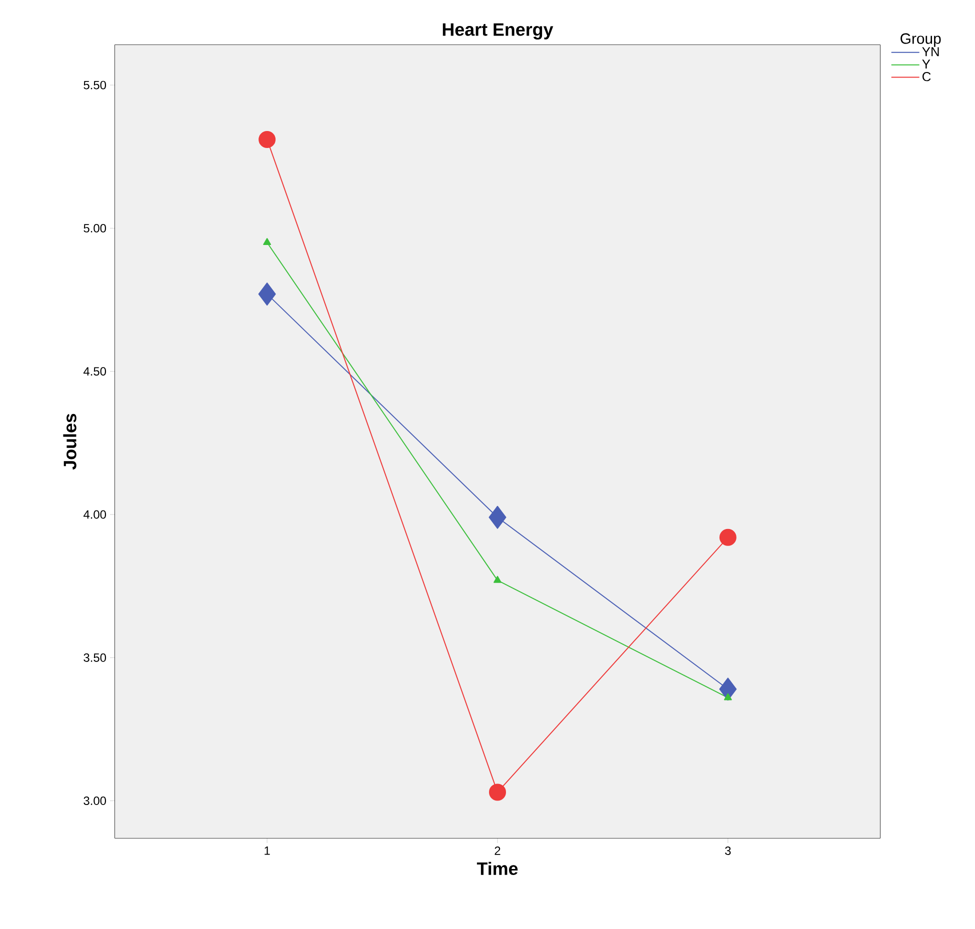 The width and height of the screenshot is (975, 929). What do you see at coordinates (95, 801) in the screenshot?
I see `y-tick-label: 3.00` at bounding box center [95, 801].